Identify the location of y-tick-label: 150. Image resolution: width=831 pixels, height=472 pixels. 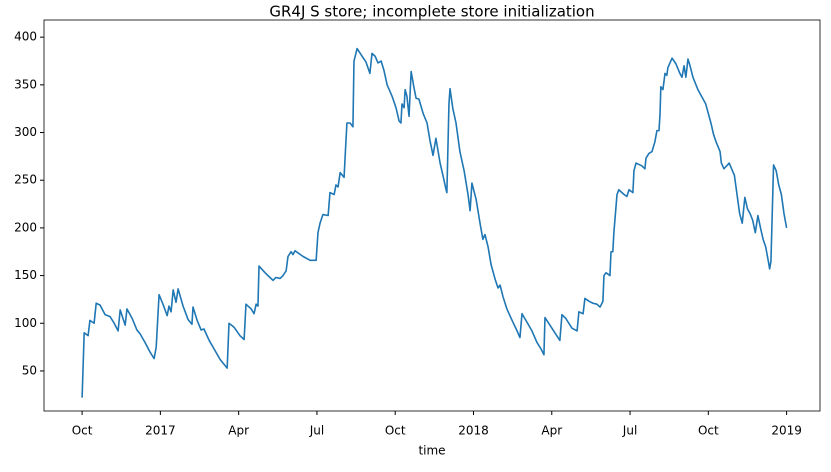
(25, 275).